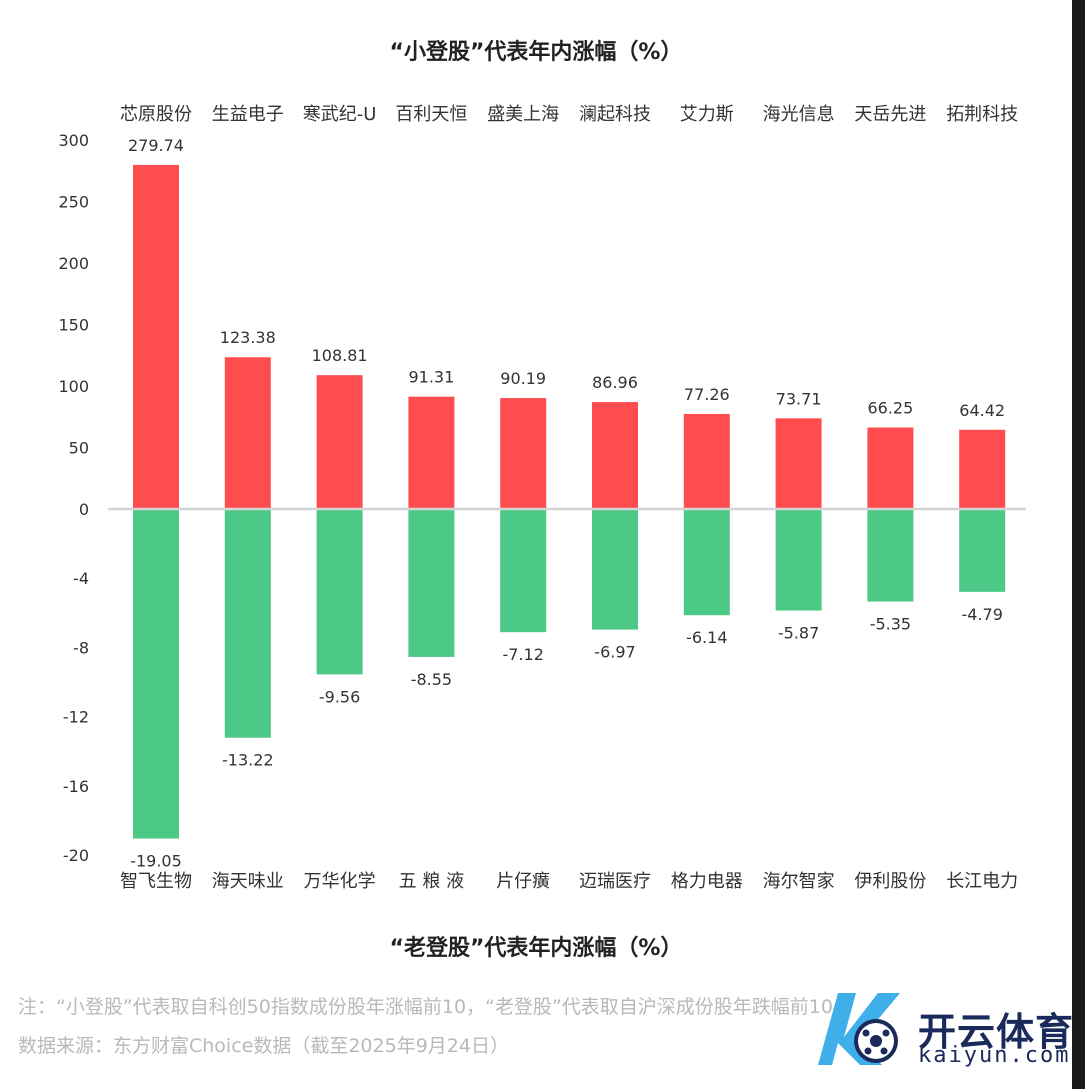 The image size is (1085, 1089). Describe the element at coordinates (614, 652) in the screenshot. I see `data-label: -6.97` at that location.